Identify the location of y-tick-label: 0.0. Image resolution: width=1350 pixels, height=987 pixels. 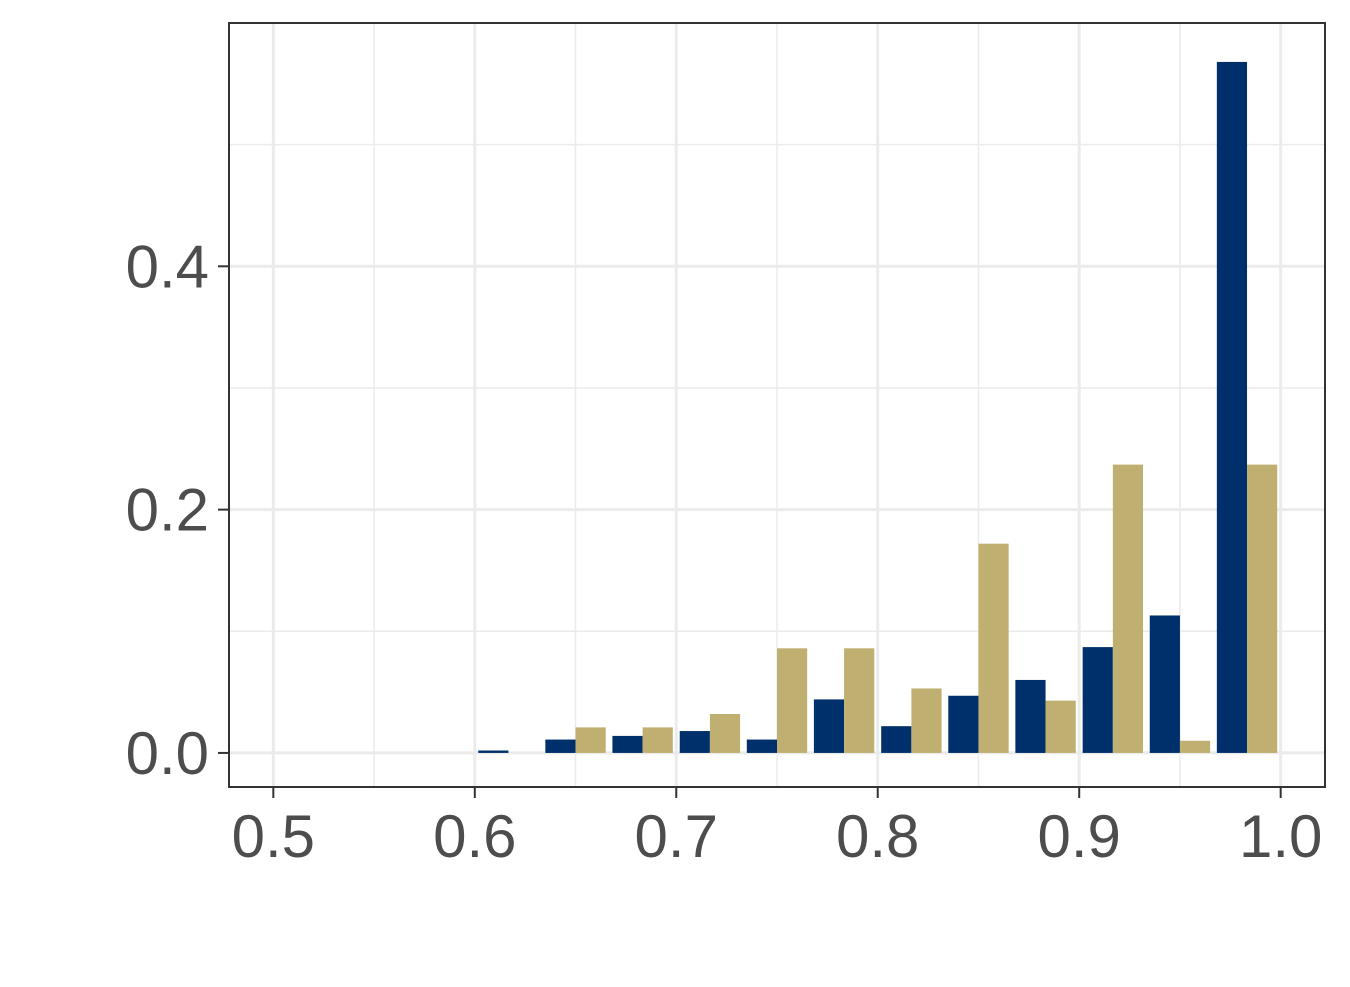
(167, 753).